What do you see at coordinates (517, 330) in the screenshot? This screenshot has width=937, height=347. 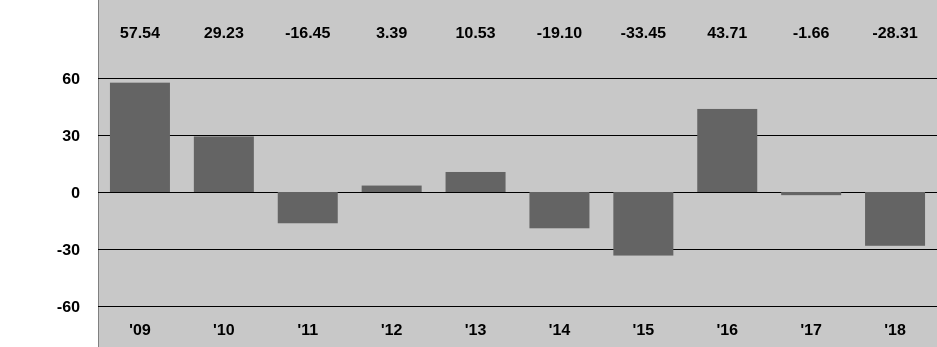 I see `x-axis-tick-labels: '09 '10 '11 '12 '13 '14 '15 '16 '17 '18` at bounding box center [517, 330].